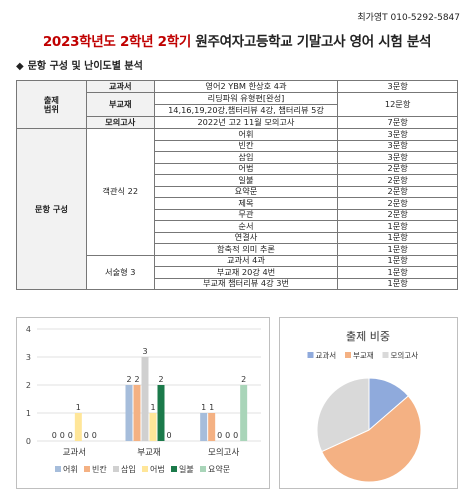 The width and height of the screenshot is (474, 496). I want to click on scope-count: 12문항, so click(397, 104).